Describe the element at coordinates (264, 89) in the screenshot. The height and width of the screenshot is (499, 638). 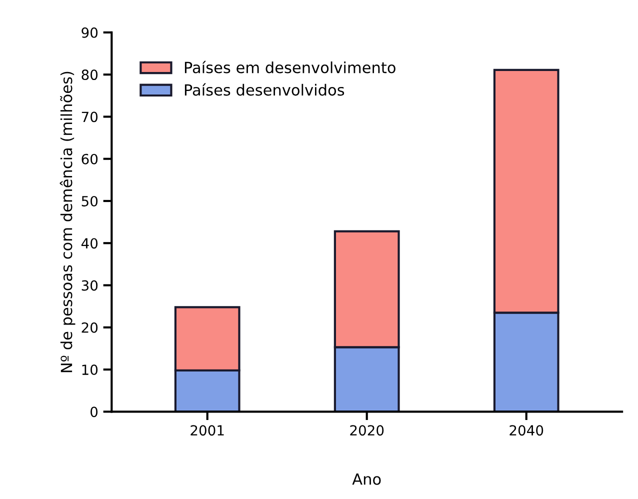
I see `legend-label: Países desenvolvidos` at that location.